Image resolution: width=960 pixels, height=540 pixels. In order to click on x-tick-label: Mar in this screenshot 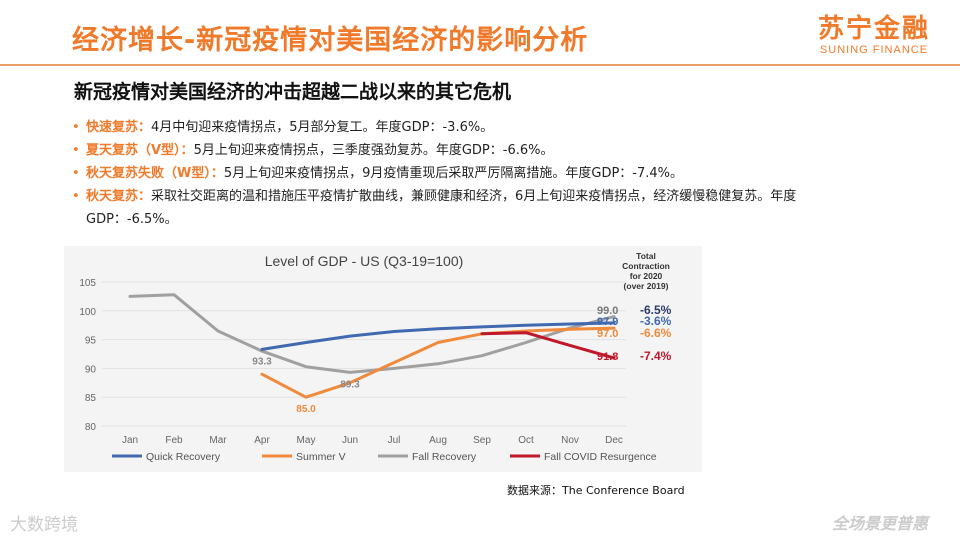, I will do `click(218, 440)`.